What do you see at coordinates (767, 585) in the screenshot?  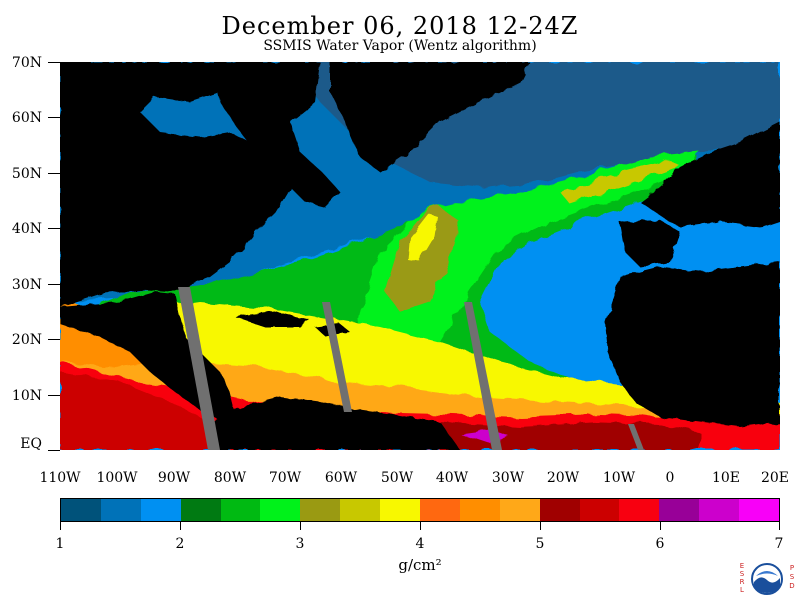 I see `noaa-emblem-wave` at bounding box center [767, 585].